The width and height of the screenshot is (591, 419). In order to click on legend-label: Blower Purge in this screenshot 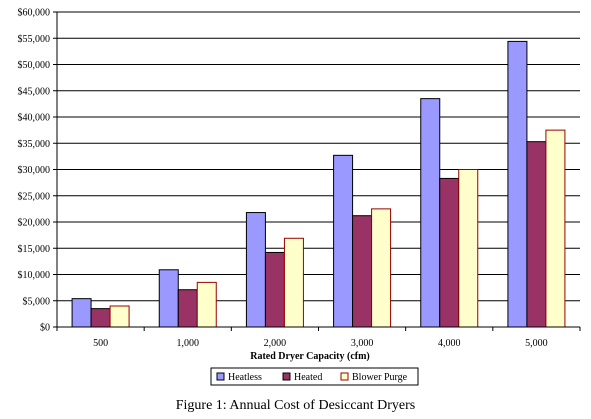, I will do `click(380, 377)`.